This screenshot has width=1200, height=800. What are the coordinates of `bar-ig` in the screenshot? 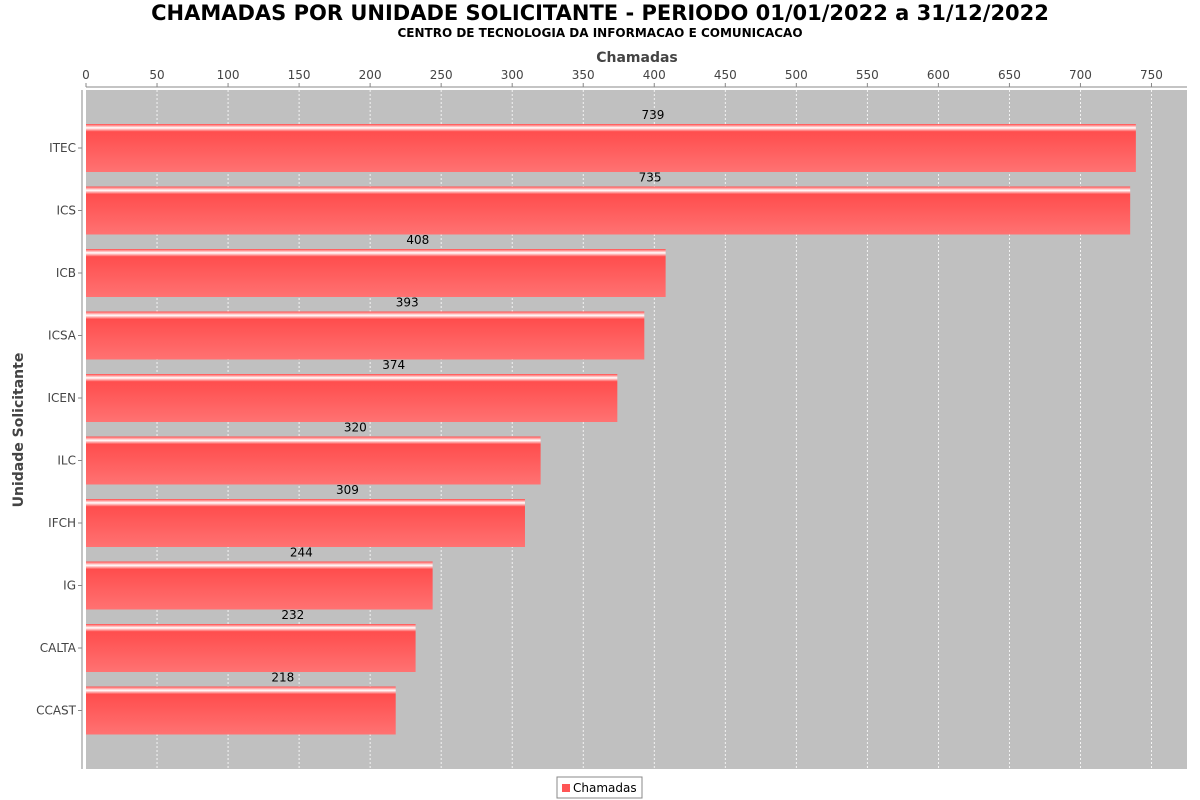 It's located at (259, 585).